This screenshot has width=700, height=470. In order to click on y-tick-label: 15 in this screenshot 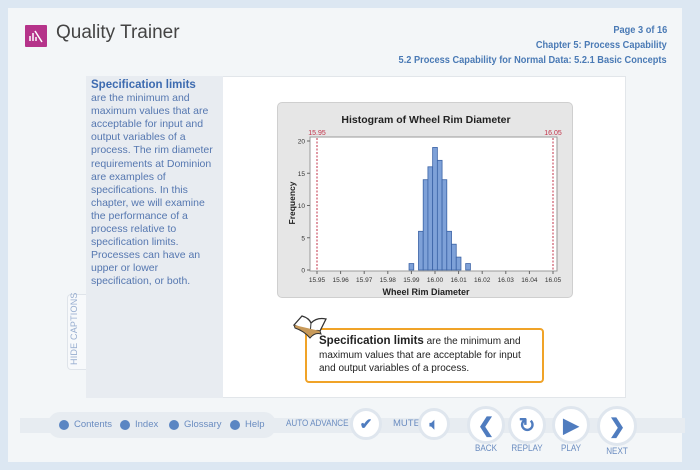, I will do `click(302, 174)`.